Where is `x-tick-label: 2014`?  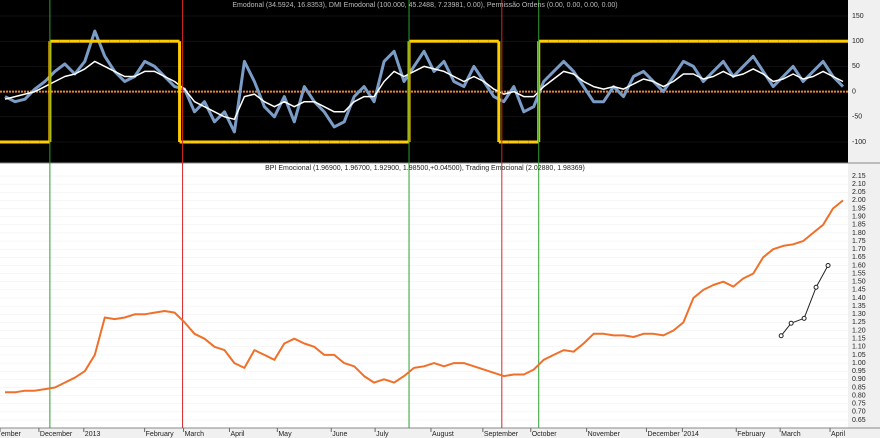 x-tick-label: 2014 is located at coordinates (691, 434).